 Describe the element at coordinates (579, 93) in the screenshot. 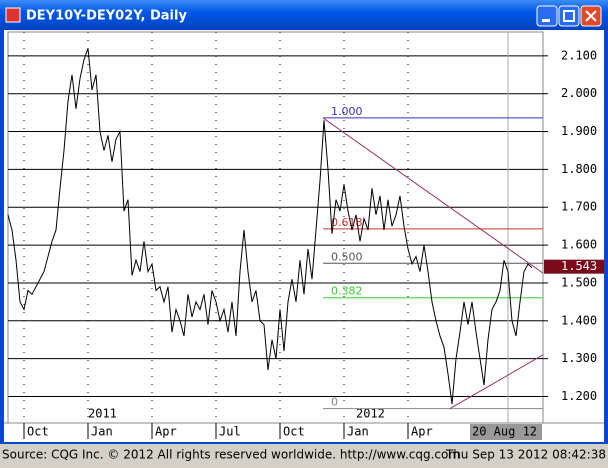

I see `y-tick-label: 2.000` at that location.